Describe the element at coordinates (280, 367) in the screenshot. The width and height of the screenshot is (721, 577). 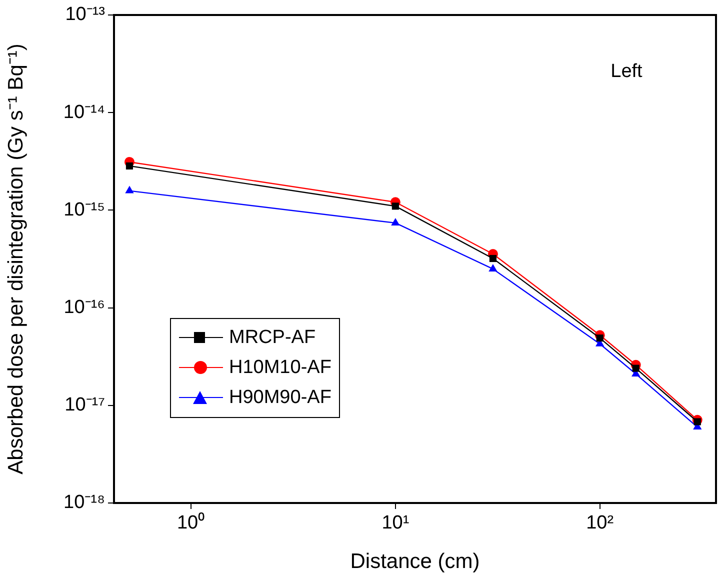
I see `legend-label: H10M10-AF` at that location.